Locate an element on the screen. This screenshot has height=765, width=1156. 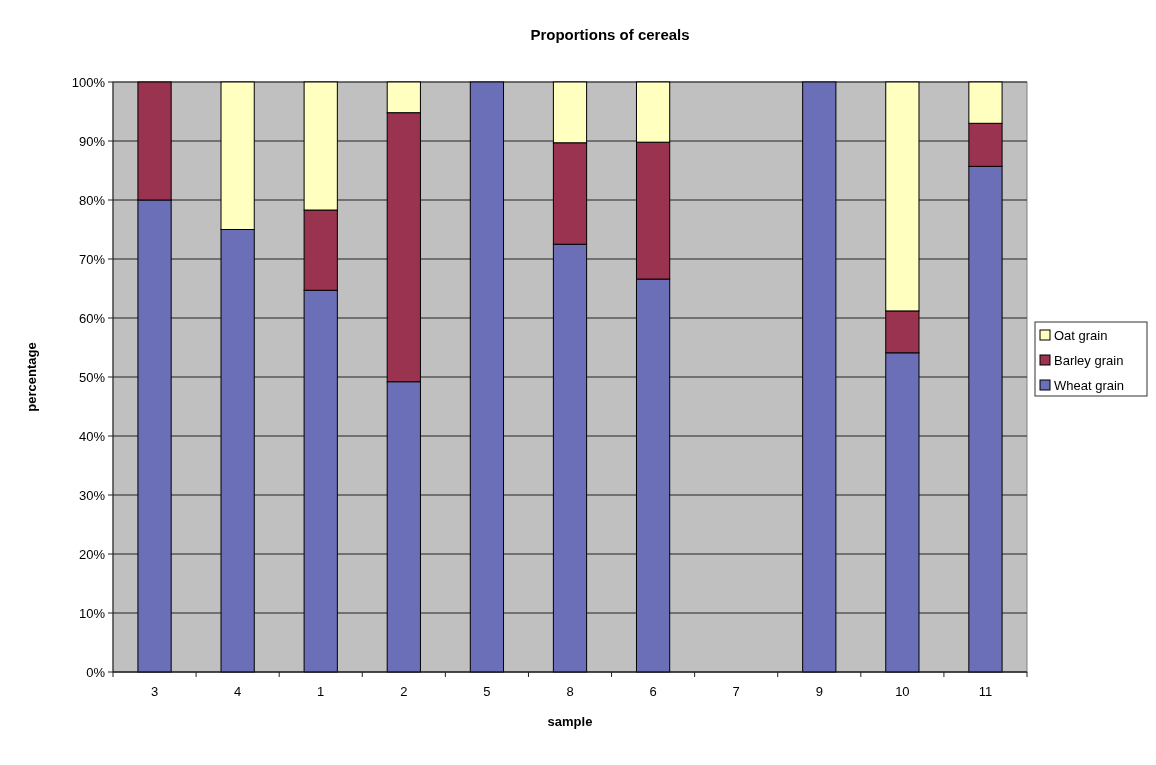
x-tick-label: 3 is located at coordinates (154, 691).